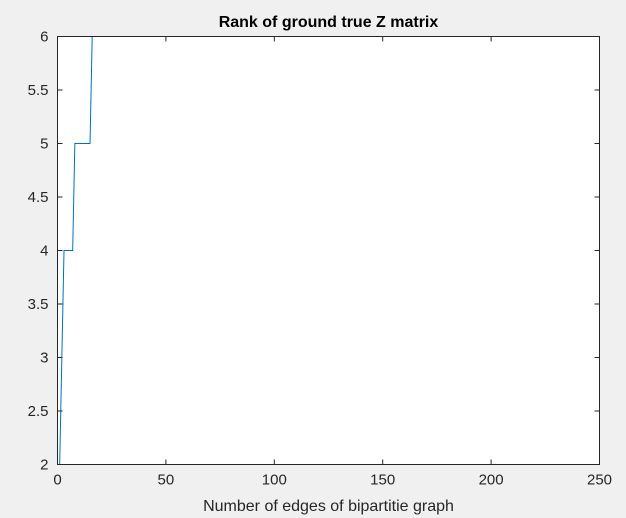  Describe the element at coordinates (599, 480) in the screenshot. I see `x-tick-label: 250` at that location.